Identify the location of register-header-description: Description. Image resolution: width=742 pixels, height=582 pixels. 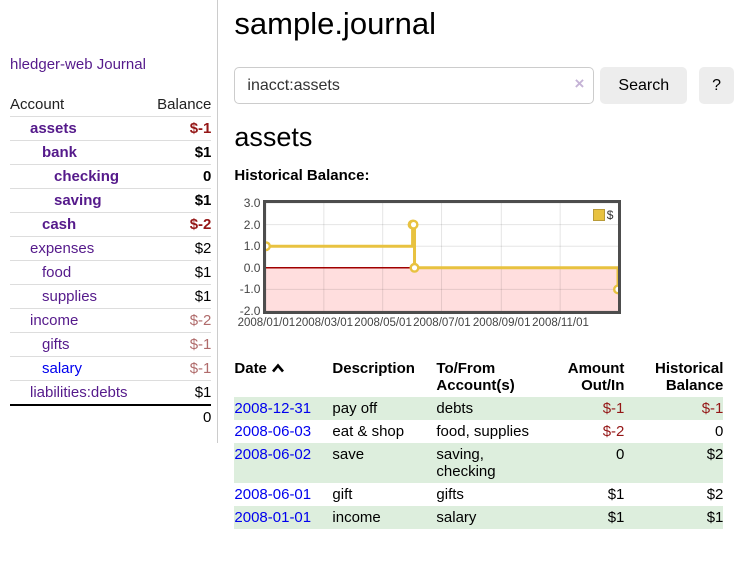
(373, 368).